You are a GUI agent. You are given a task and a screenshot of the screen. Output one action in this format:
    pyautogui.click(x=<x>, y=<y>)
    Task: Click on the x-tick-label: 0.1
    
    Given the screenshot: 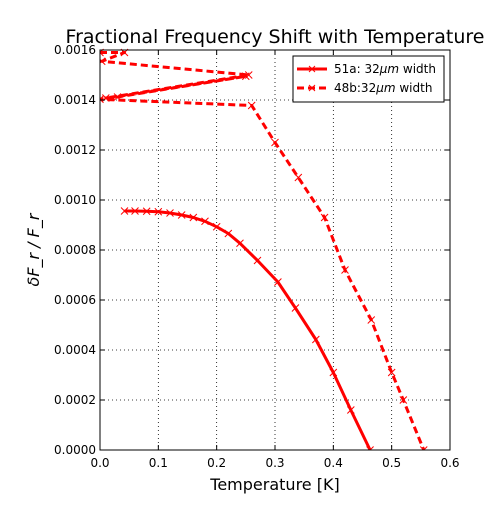 What is the action you would take?
    pyautogui.click(x=158, y=463)
    